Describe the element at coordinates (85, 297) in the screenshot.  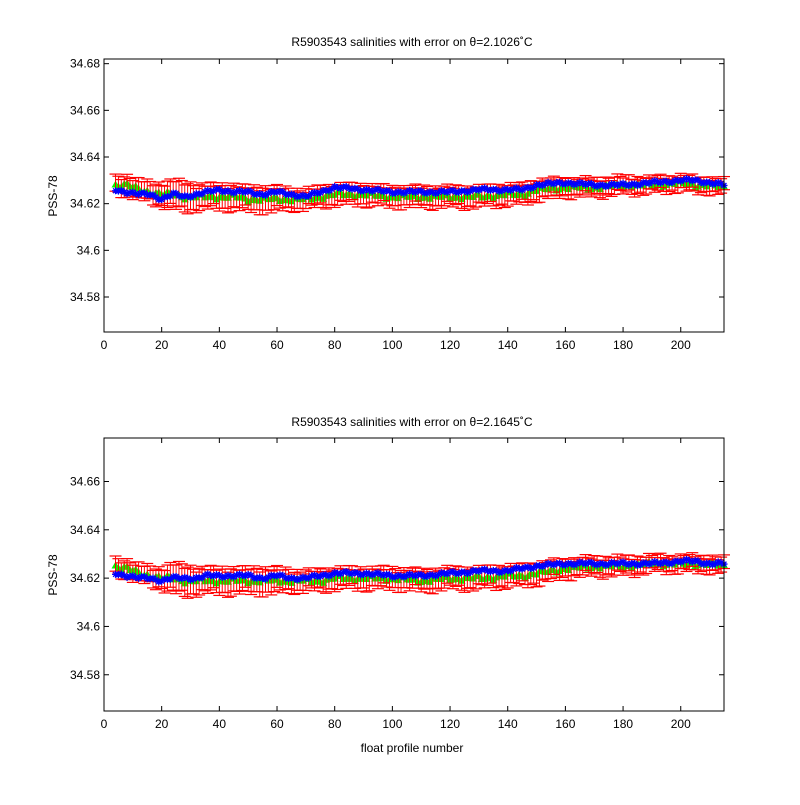
I see `y-tick-label: 34.58` at that location.